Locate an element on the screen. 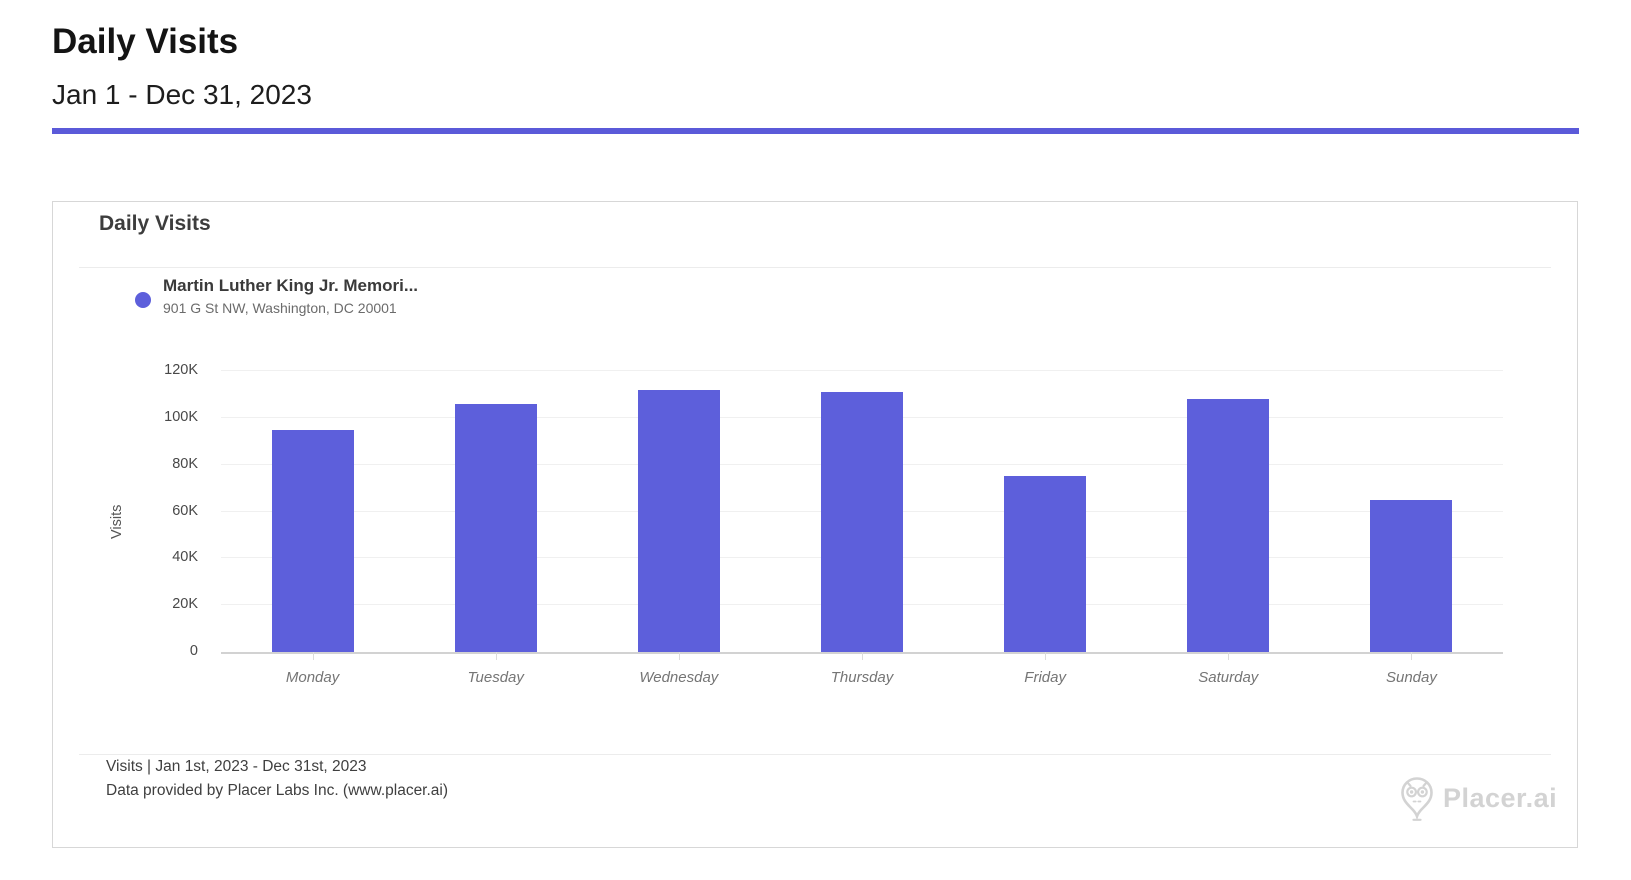 Image resolution: width=1631 pixels, height=880 pixels. bar-friday is located at coordinates (1045, 564).